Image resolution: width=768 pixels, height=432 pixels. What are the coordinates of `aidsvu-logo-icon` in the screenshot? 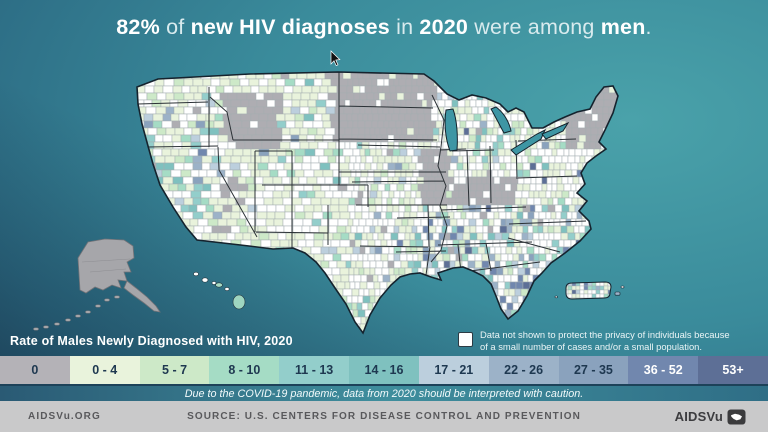 It's located at (736, 416).